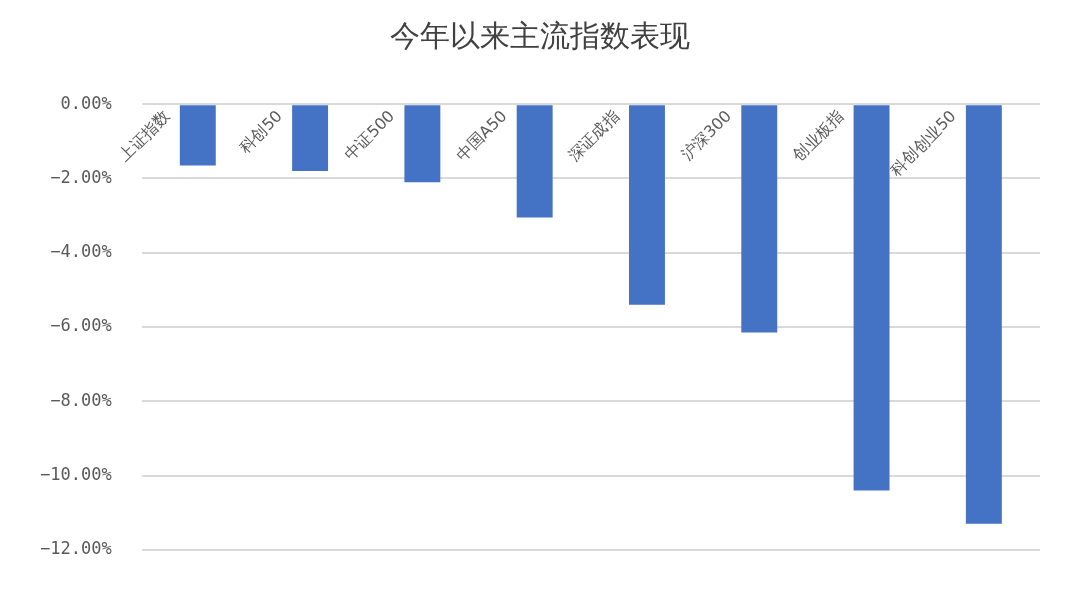 The image size is (1080, 594). Describe the element at coordinates (81, 176) in the screenshot. I see `y-tick-label: −2.00%` at that location.